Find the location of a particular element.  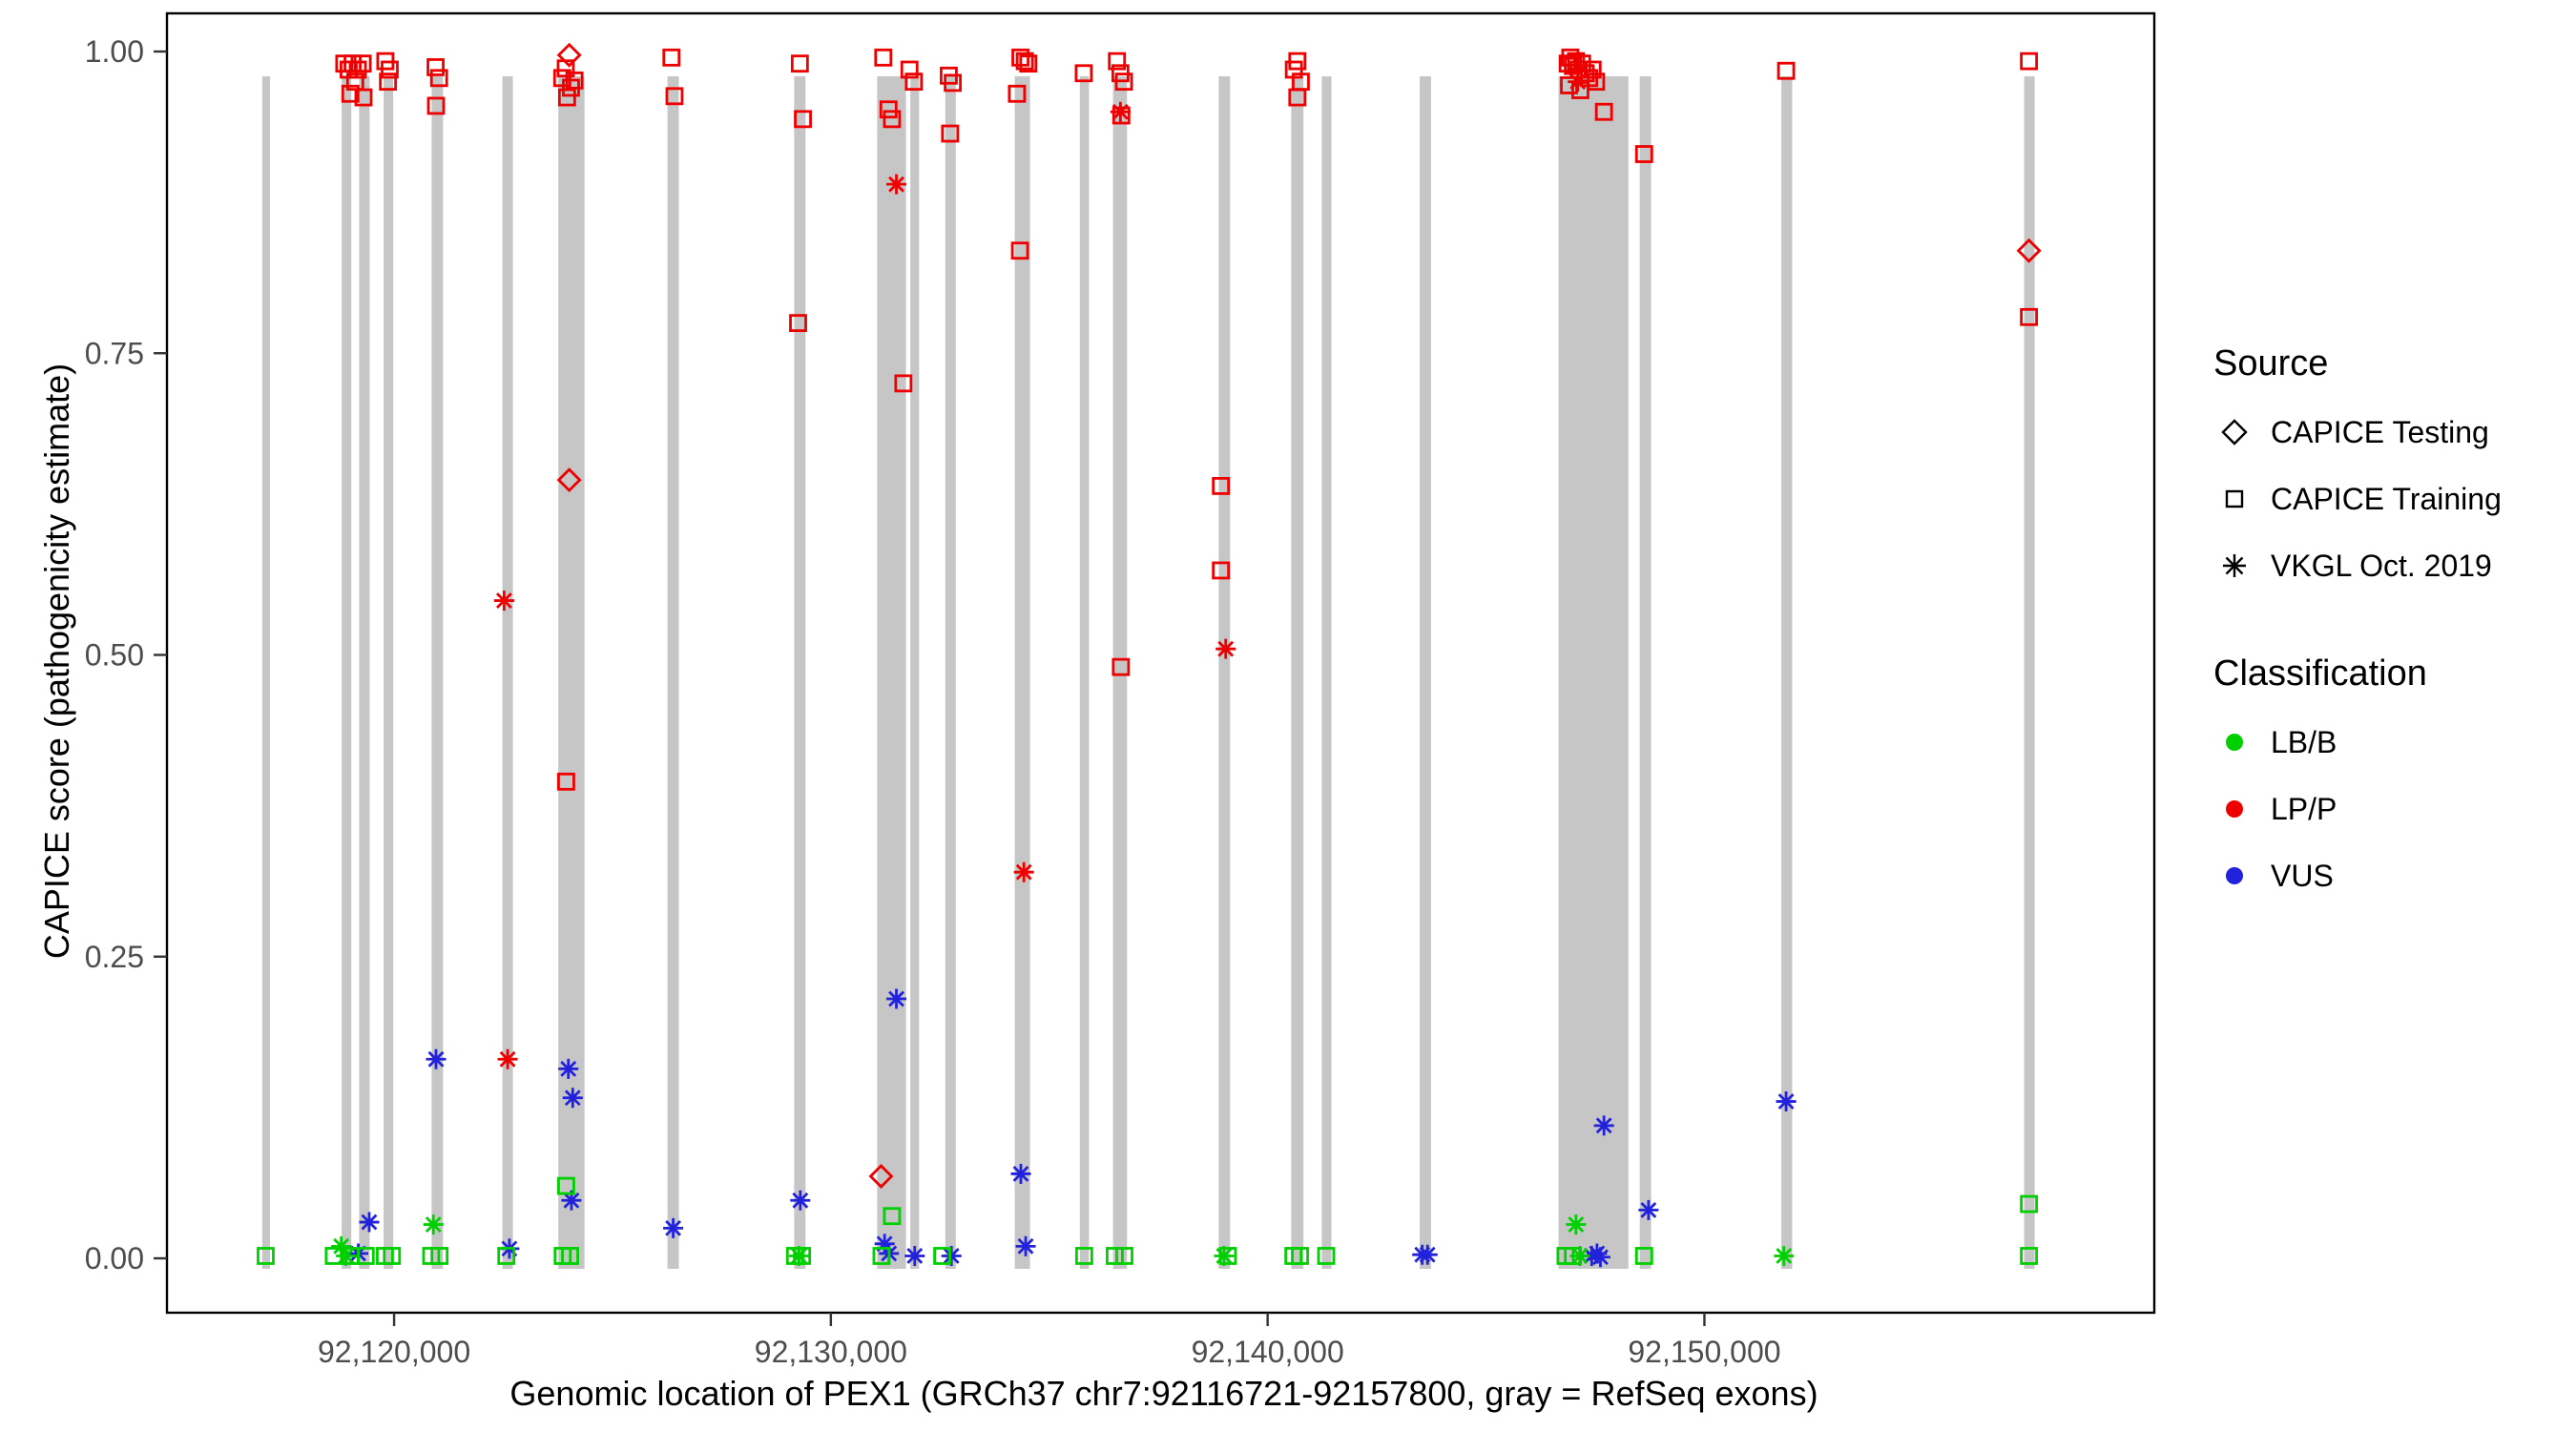

legend-item-vkgl: VKGL Oct. 2019 is located at coordinates (2389, 566).